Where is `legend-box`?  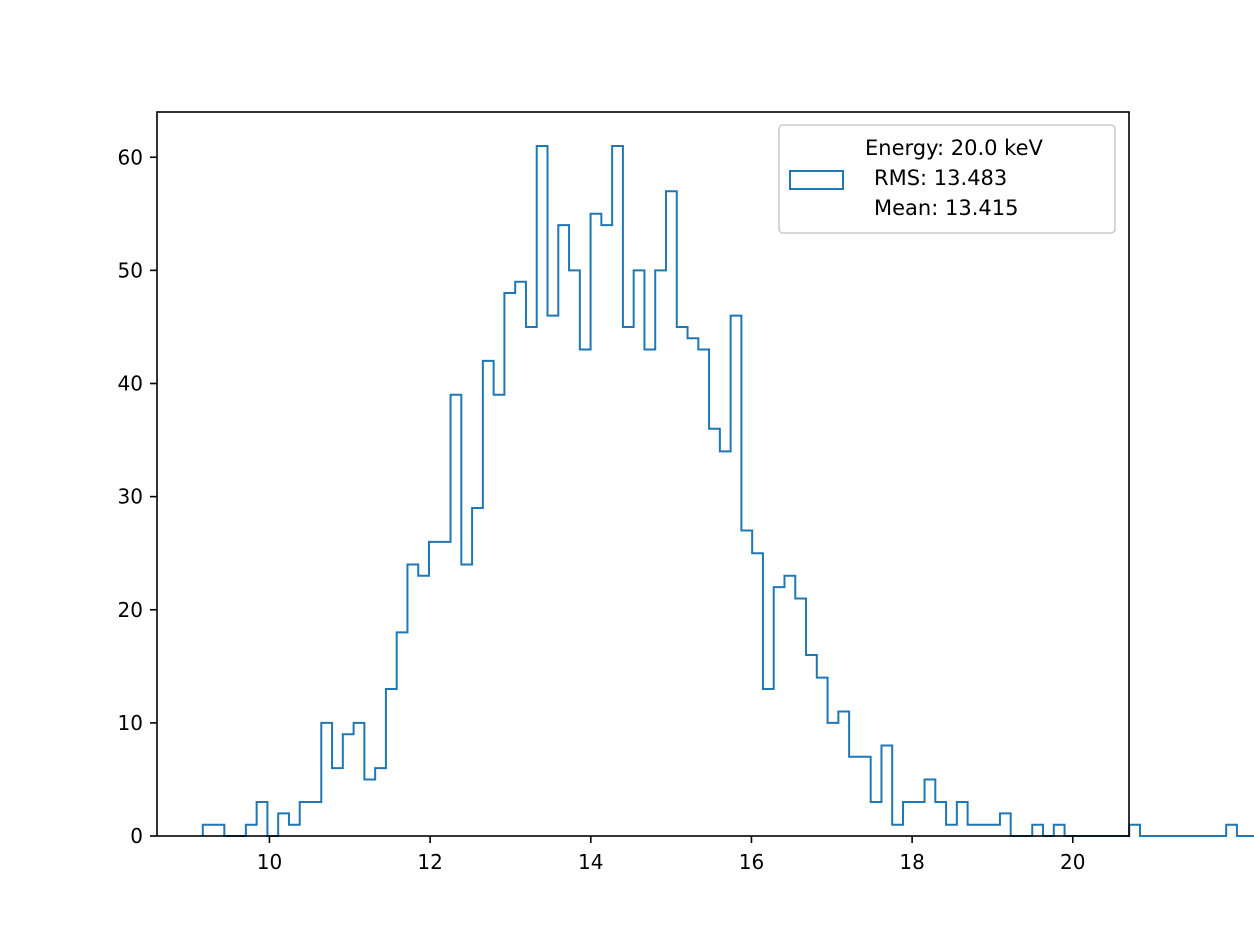 legend-box is located at coordinates (947, 179).